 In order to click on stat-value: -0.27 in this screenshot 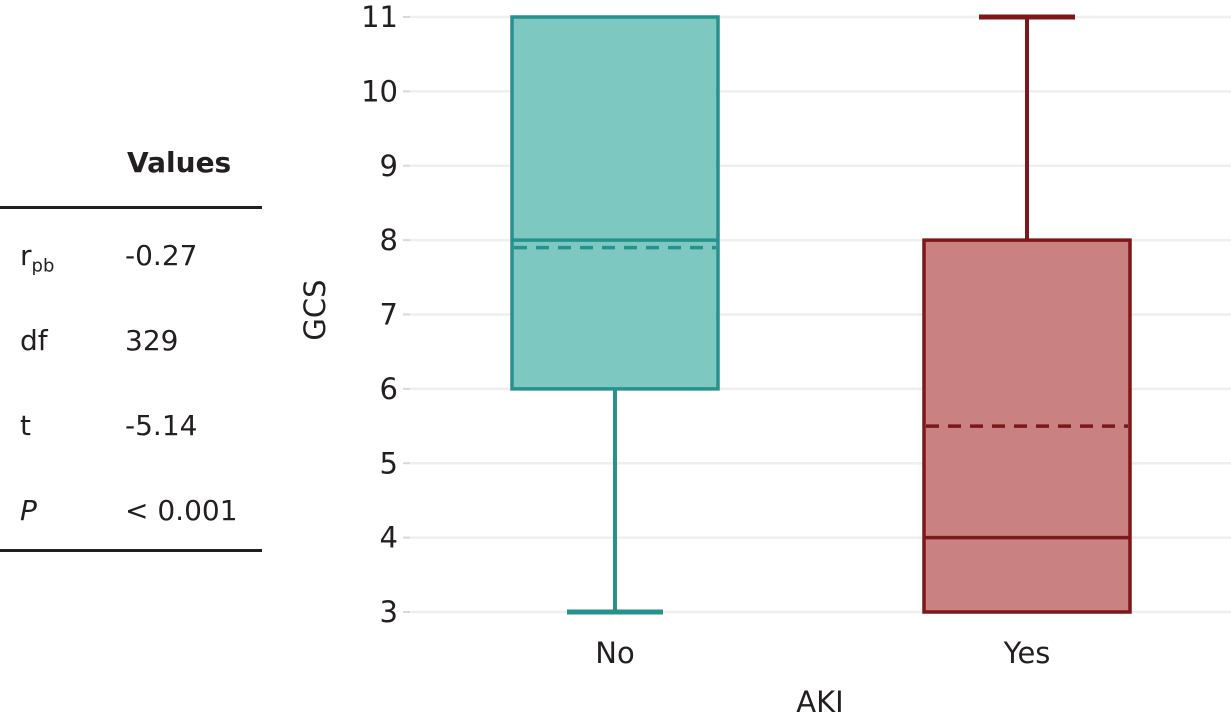, I will do `click(161, 255)`.